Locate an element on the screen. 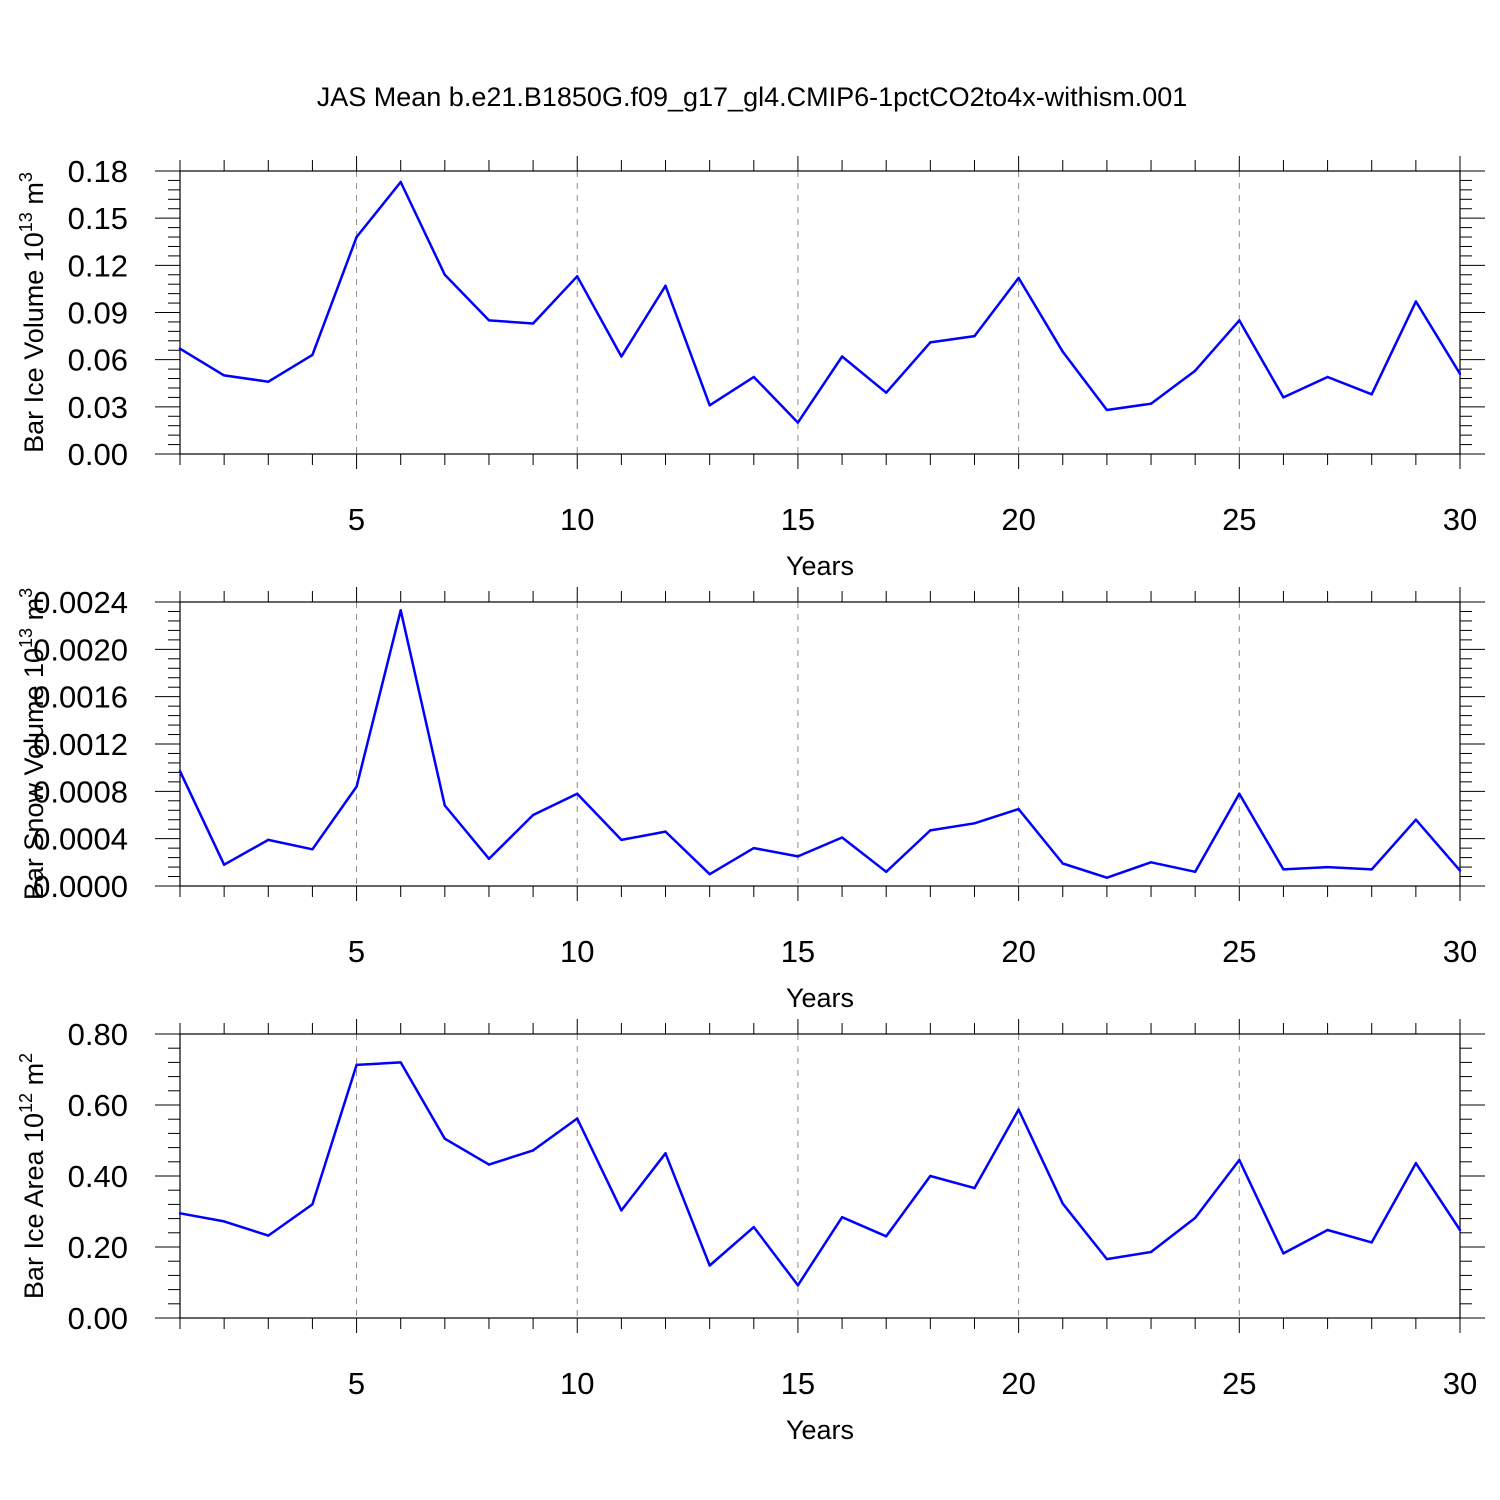 The height and width of the screenshot is (1500, 1500). y-tick-label: 0.0016 is located at coordinates (80, 697).